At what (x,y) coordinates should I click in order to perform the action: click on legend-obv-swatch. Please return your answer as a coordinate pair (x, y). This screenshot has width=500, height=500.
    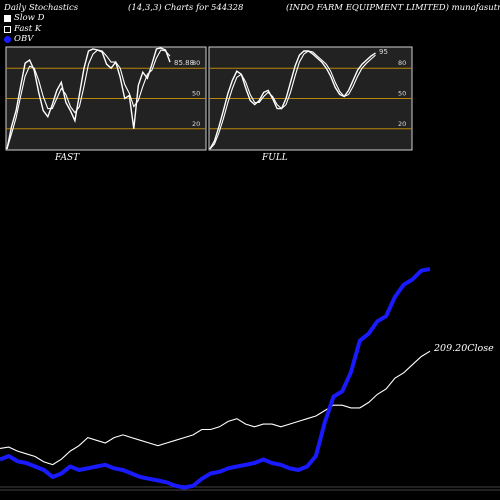
    Looking at the image, I should click on (7, 39).